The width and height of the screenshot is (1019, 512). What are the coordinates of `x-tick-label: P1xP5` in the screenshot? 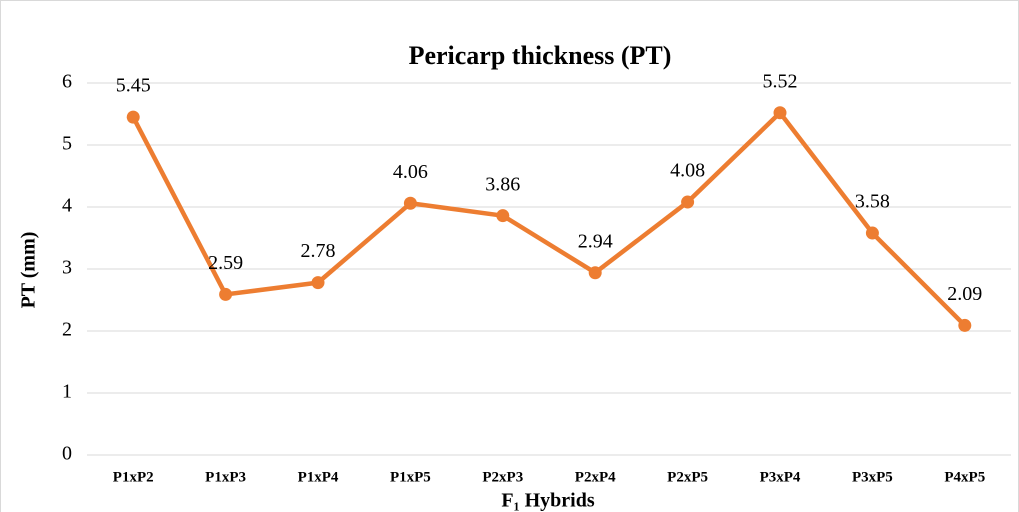 It's located at (410, 477).